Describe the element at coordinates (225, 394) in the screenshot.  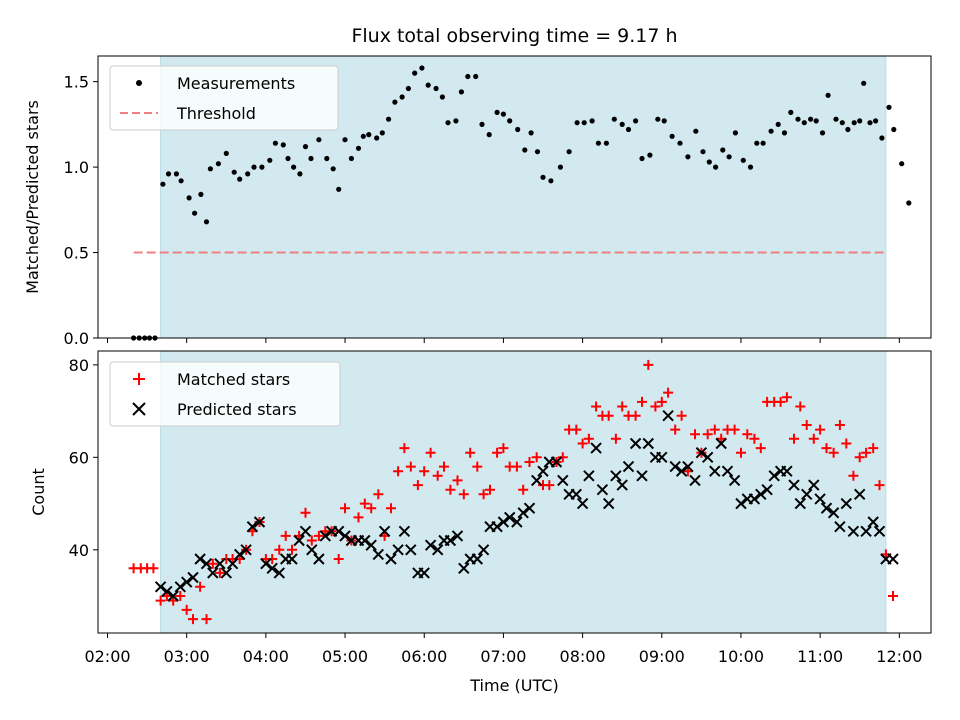
I see `bottom-legend-box` at that location.